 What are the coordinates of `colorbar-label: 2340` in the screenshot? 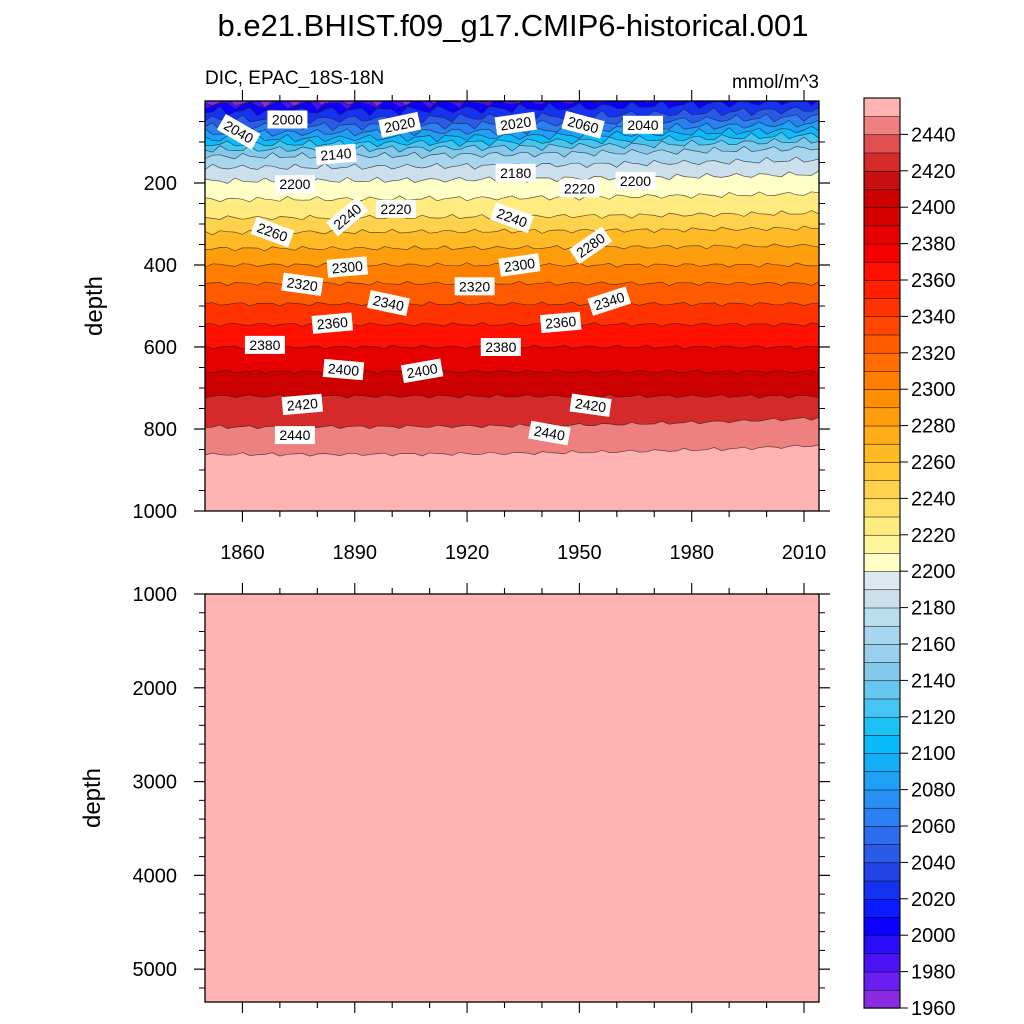 It's located at (933, 317).